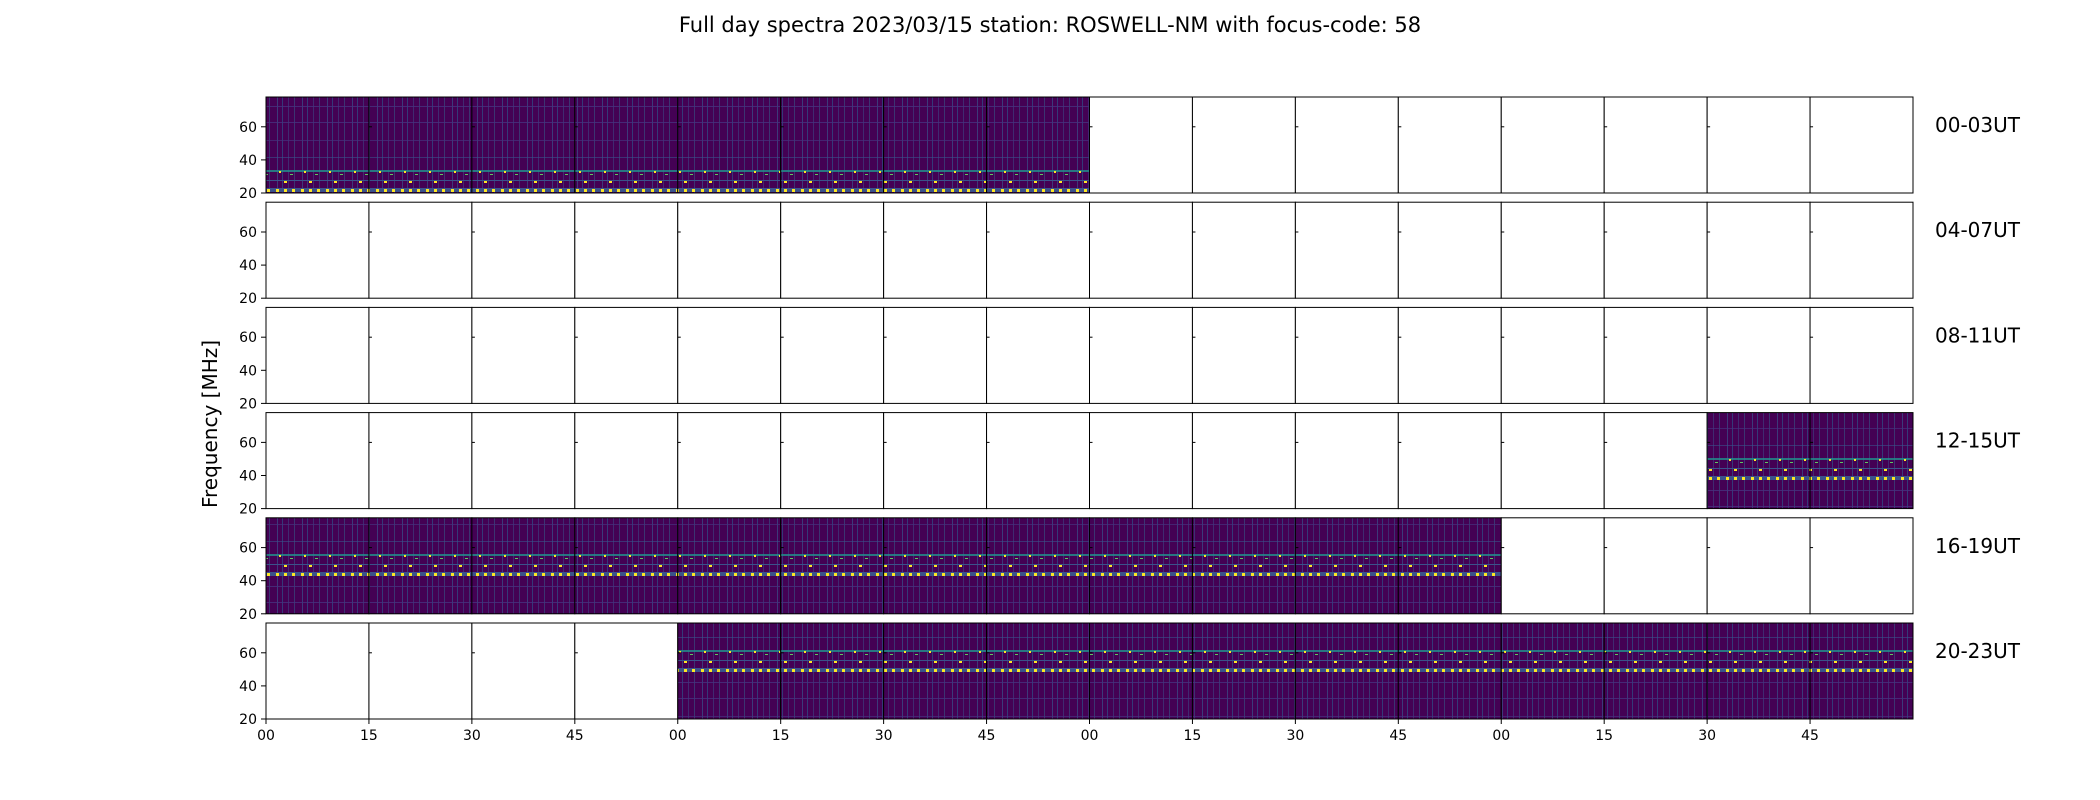 The image size is (2100, 800). Describe the element at coordinates (1978, 125) in the screenshot. I see `row-time-label: 00-03UT` at that location.